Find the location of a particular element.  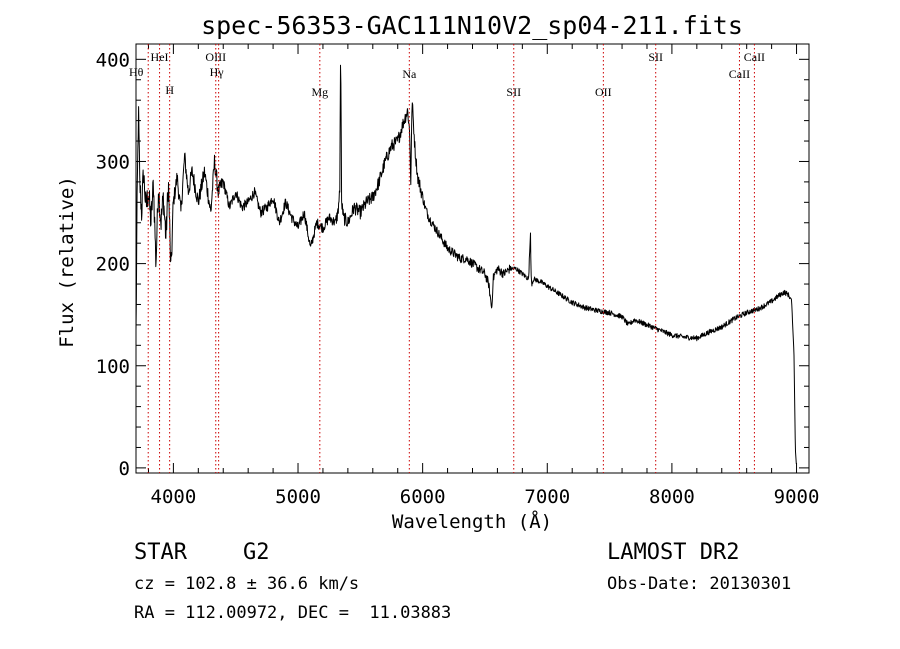

ra-dec-coordinates: RA = 112.00972, DEC = 11.03883 is located at coordinates (293, 613).